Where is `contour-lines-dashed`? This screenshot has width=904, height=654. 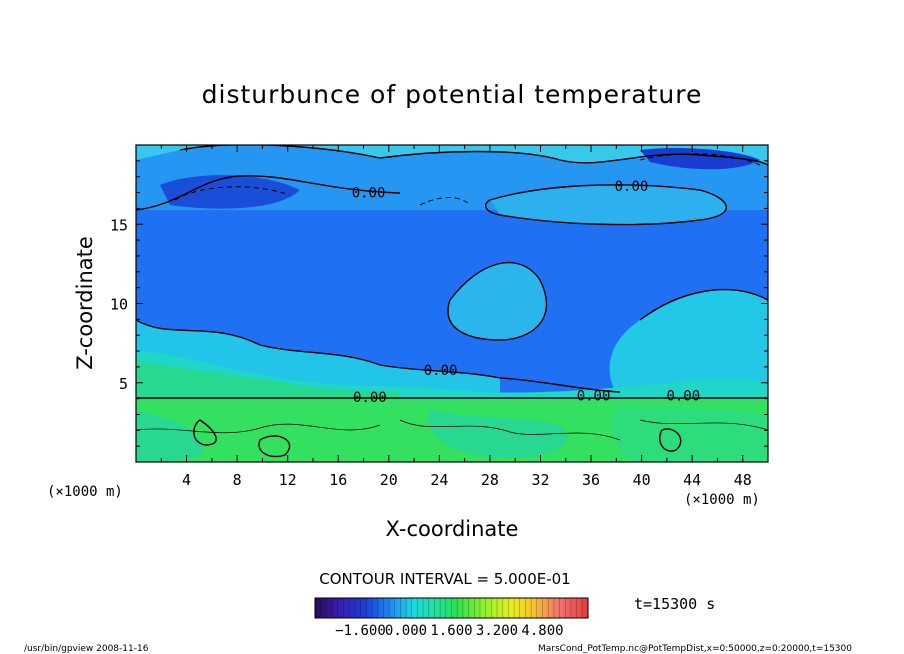 contour-lines-dashed is located at coordinates (467, 179).